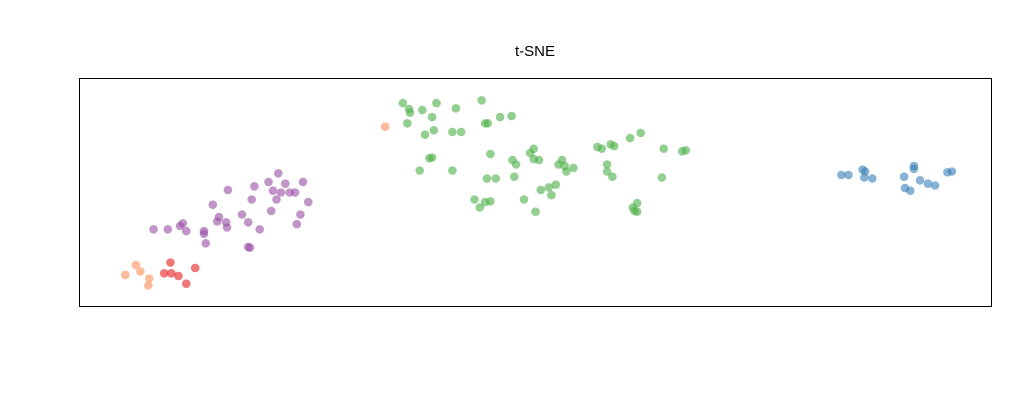 The width and height of the screenshot is (1032, 406). I want to click on chart-title: t-SNE, so click(535, 51).